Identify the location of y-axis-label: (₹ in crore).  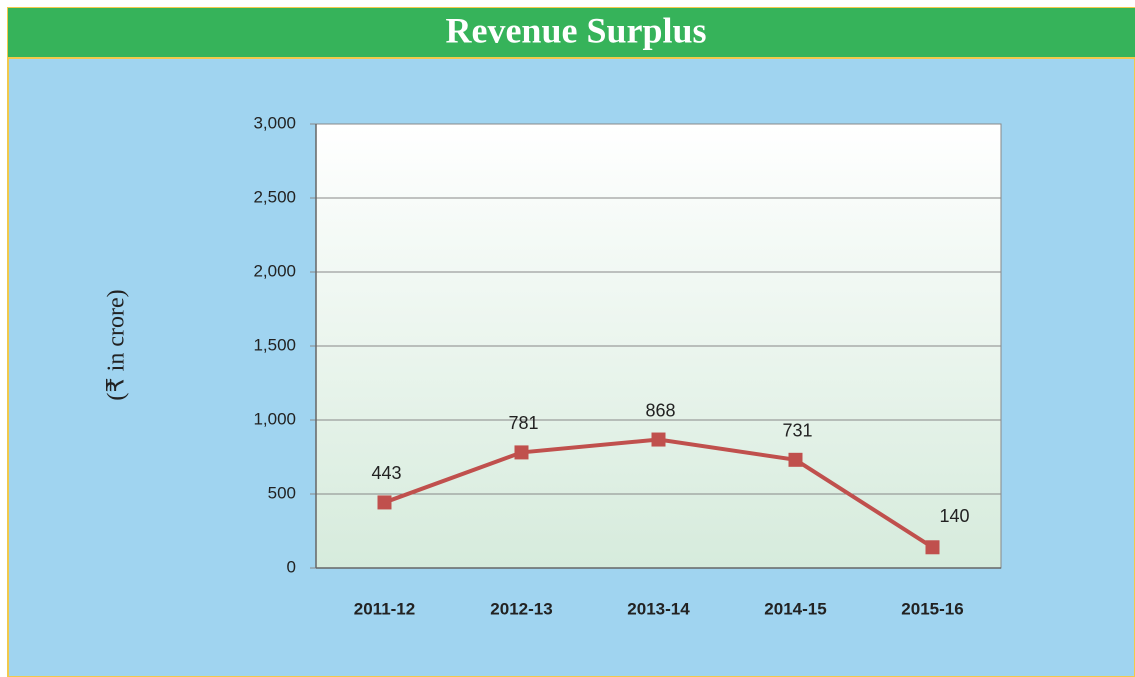
(117, 344).